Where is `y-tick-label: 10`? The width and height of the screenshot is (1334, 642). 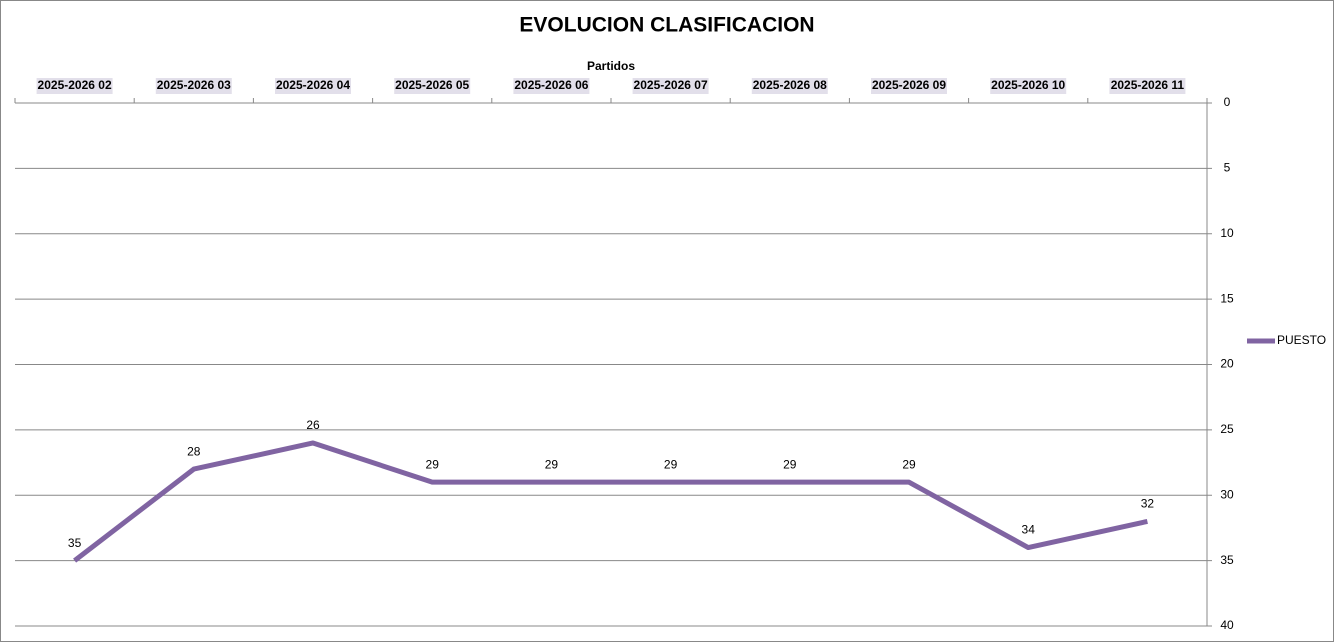 y-tick-label: 10 is located at coordinates (1227, 233).